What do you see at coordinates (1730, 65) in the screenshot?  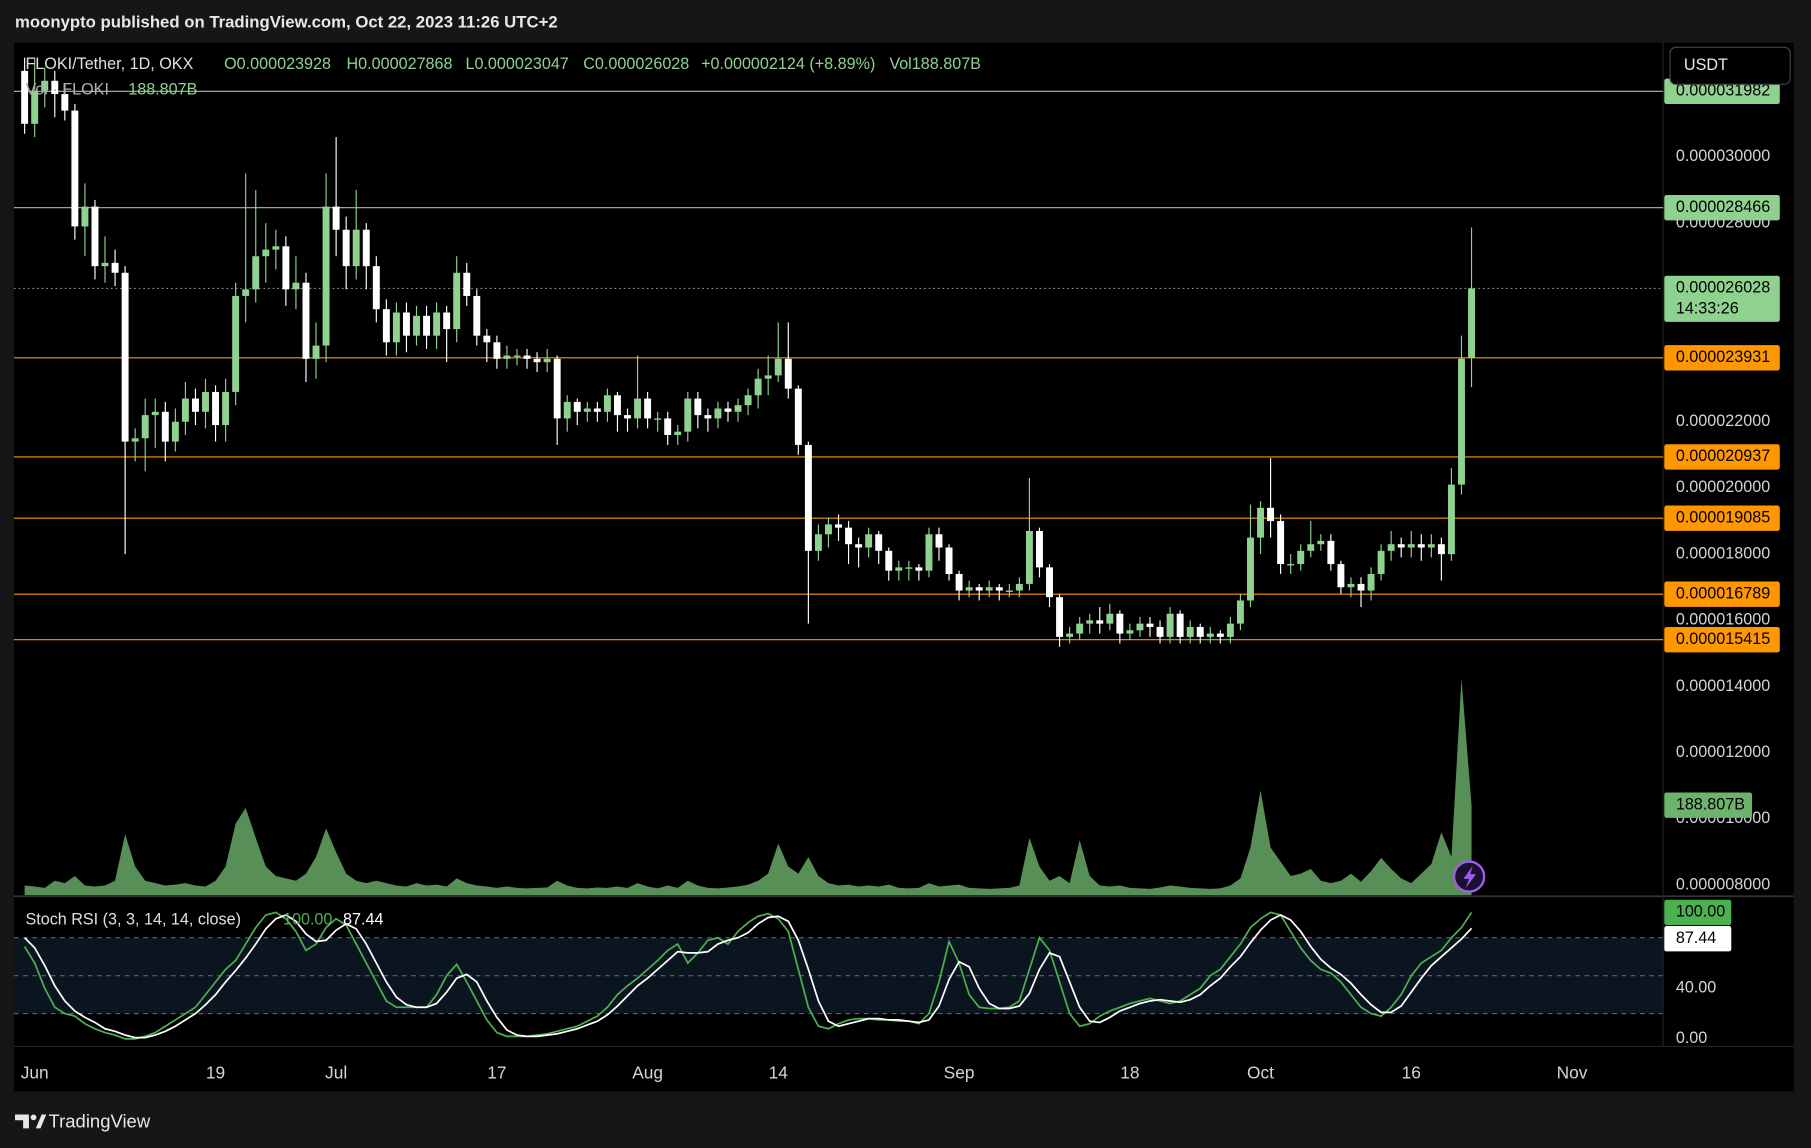 I see `currency-button` at bounding box center [1730, 65].